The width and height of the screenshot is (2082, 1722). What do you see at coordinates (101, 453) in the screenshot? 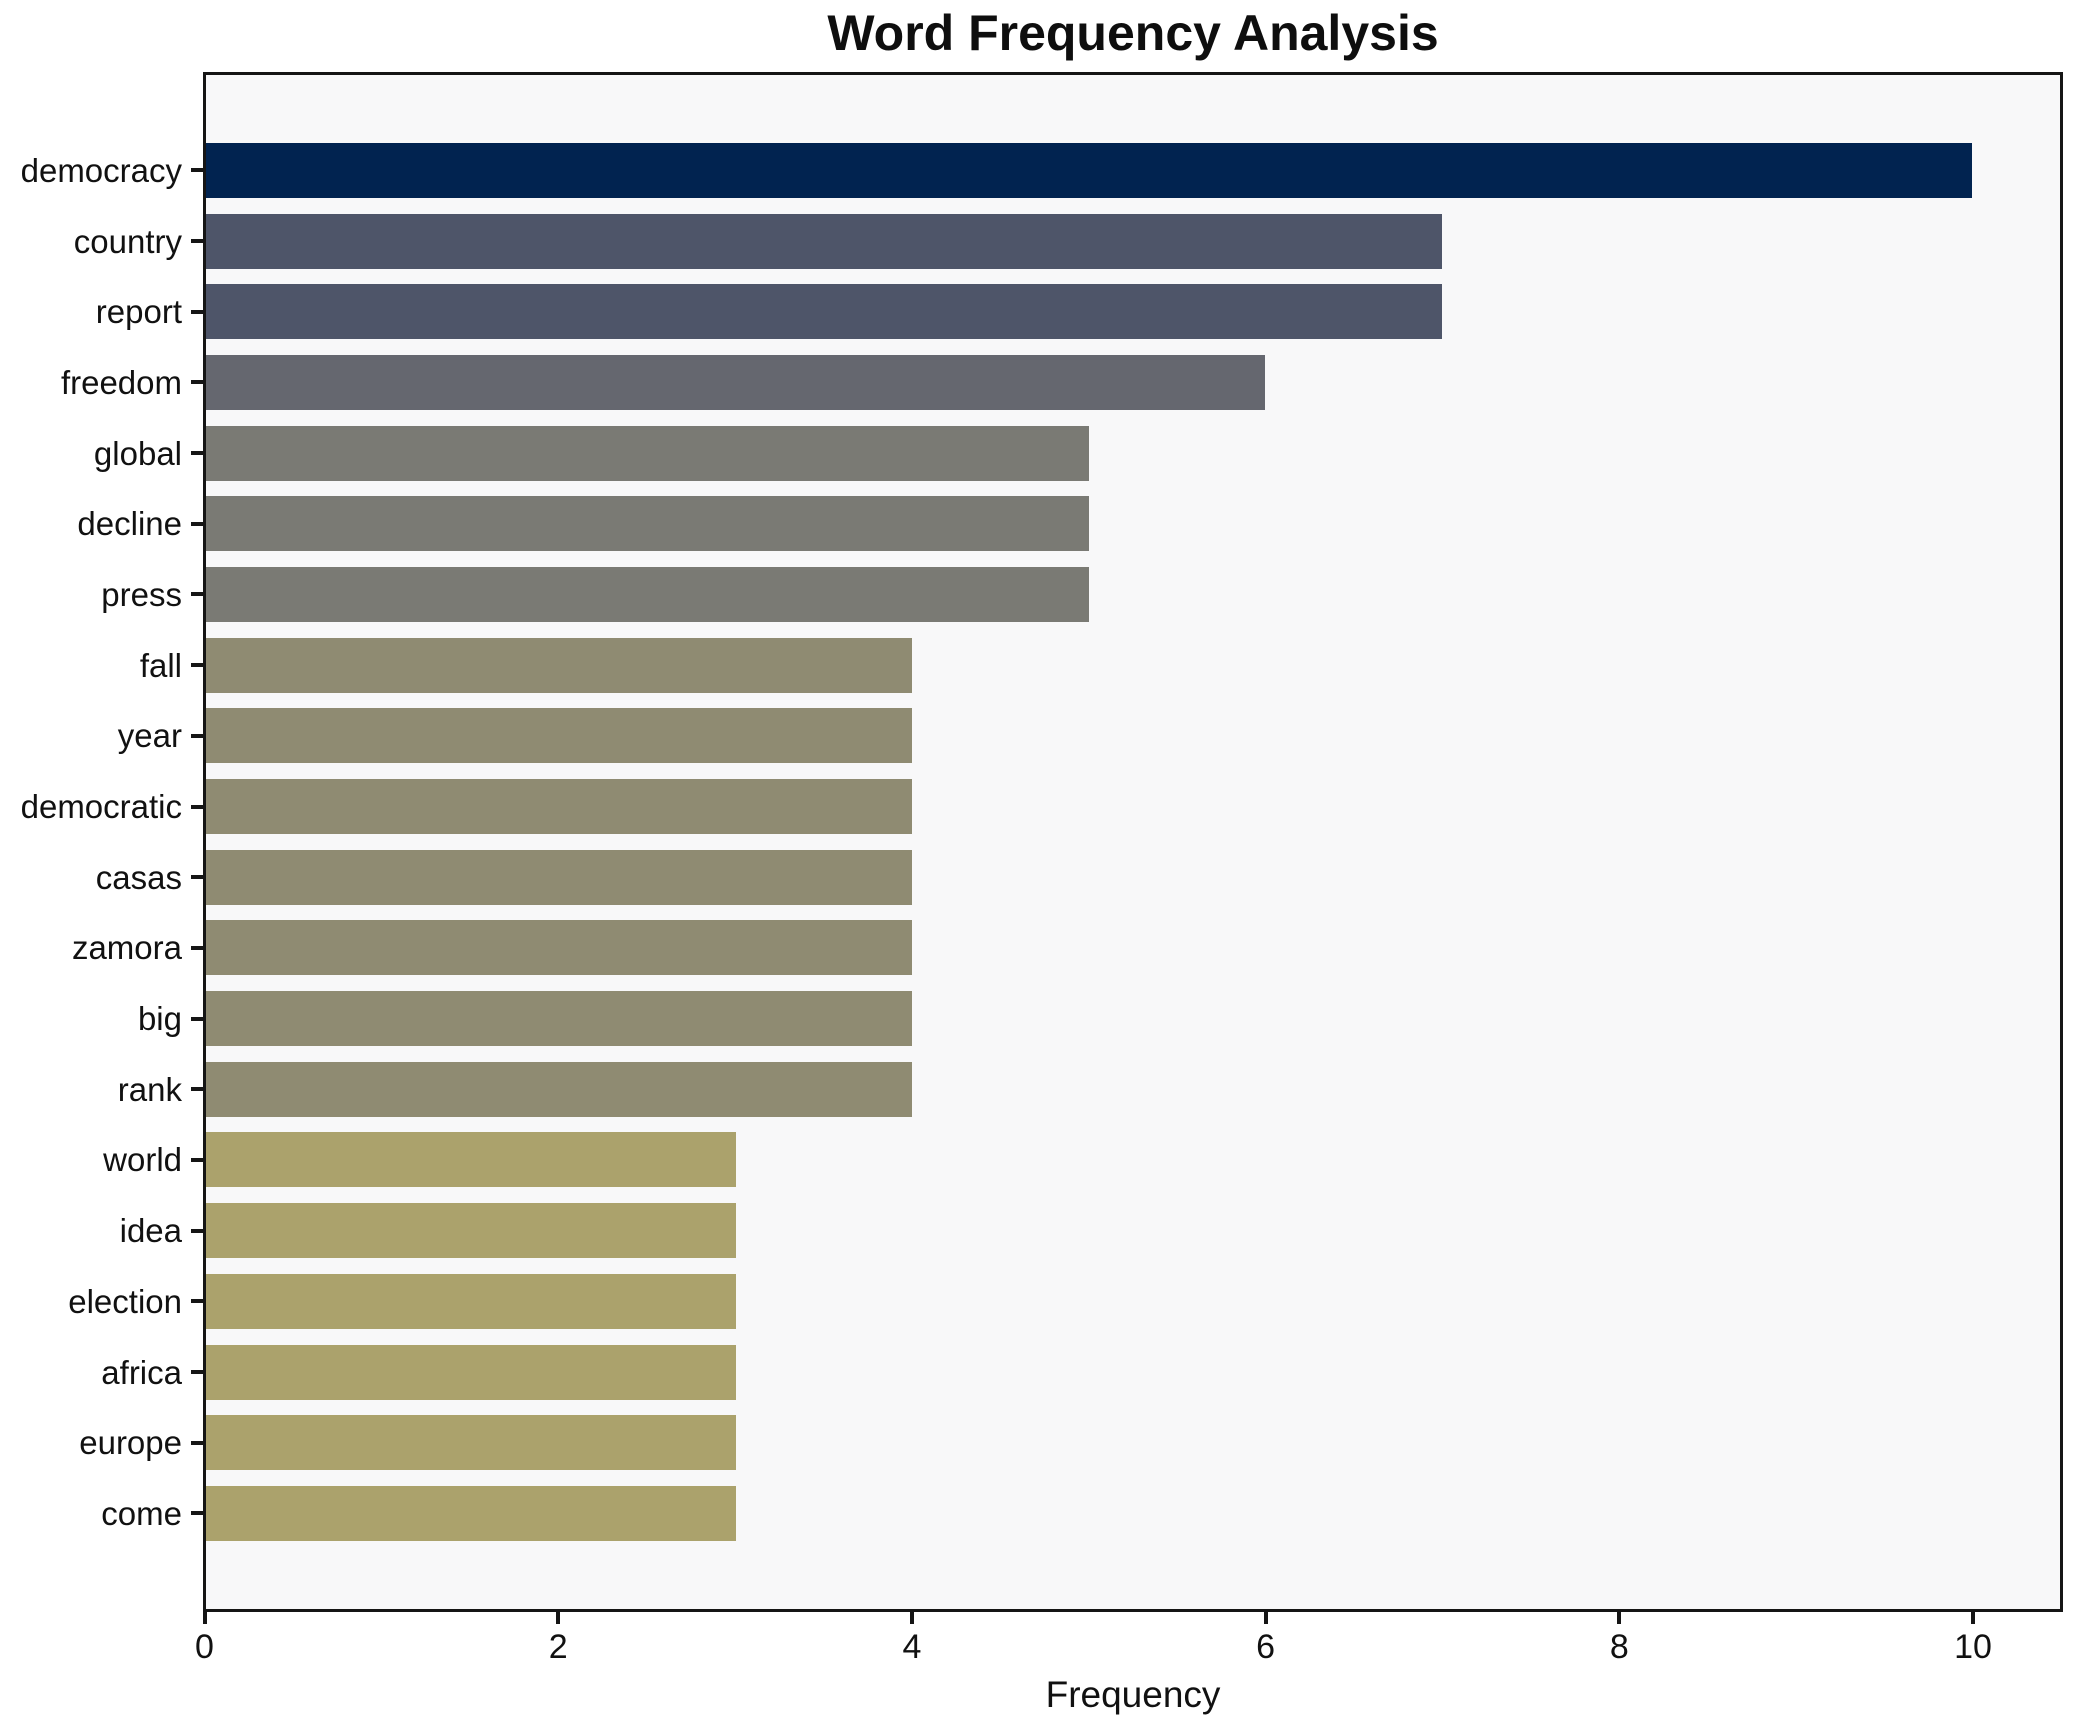
I see `y-label-row: global` at bounding box center [101, 453].